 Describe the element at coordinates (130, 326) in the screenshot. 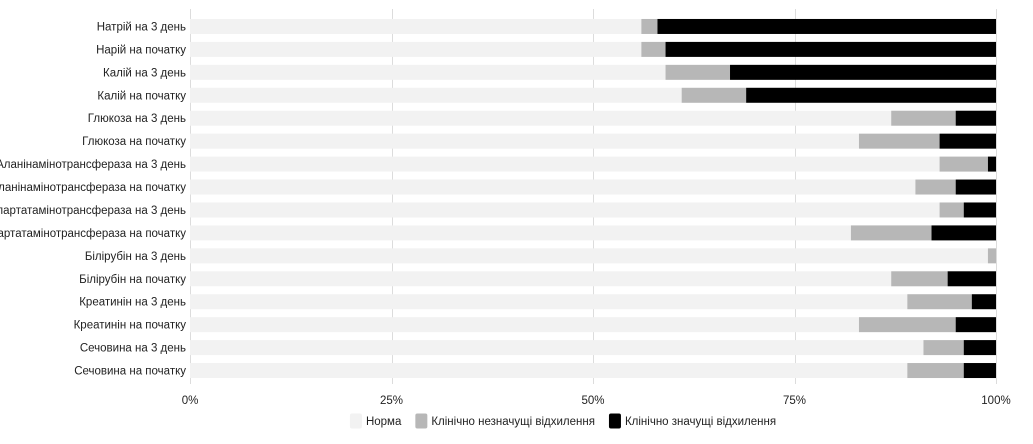

I see `category-label: Креатинін на початку` at that location.